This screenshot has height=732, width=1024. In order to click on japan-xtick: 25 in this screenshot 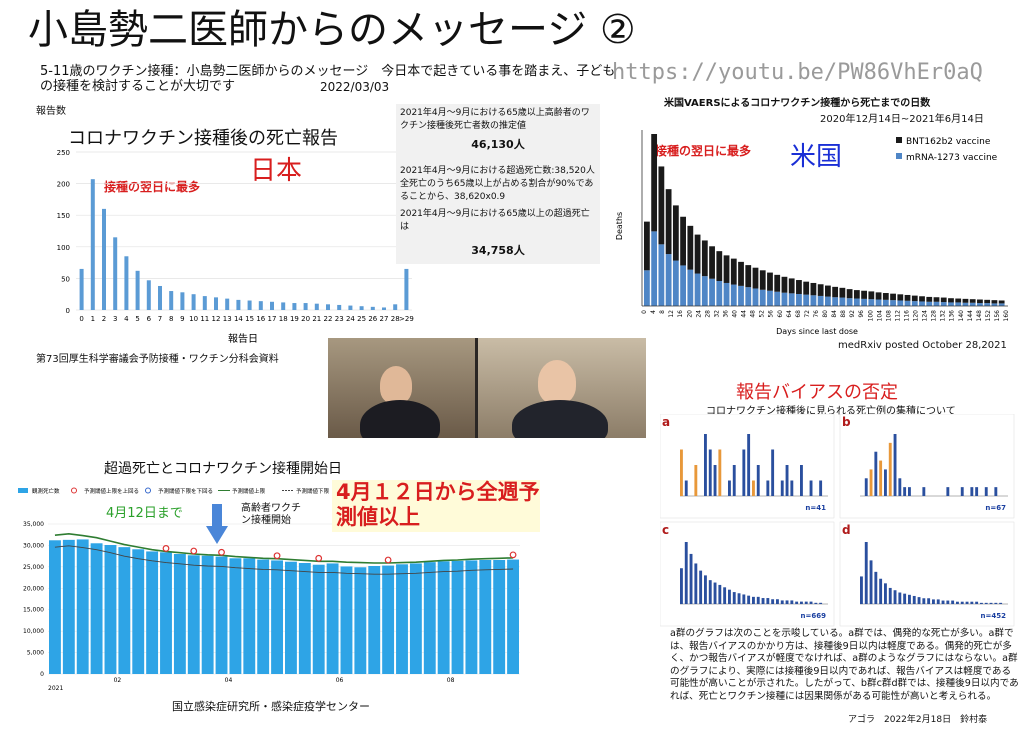, I will do `click(361, 319)`.